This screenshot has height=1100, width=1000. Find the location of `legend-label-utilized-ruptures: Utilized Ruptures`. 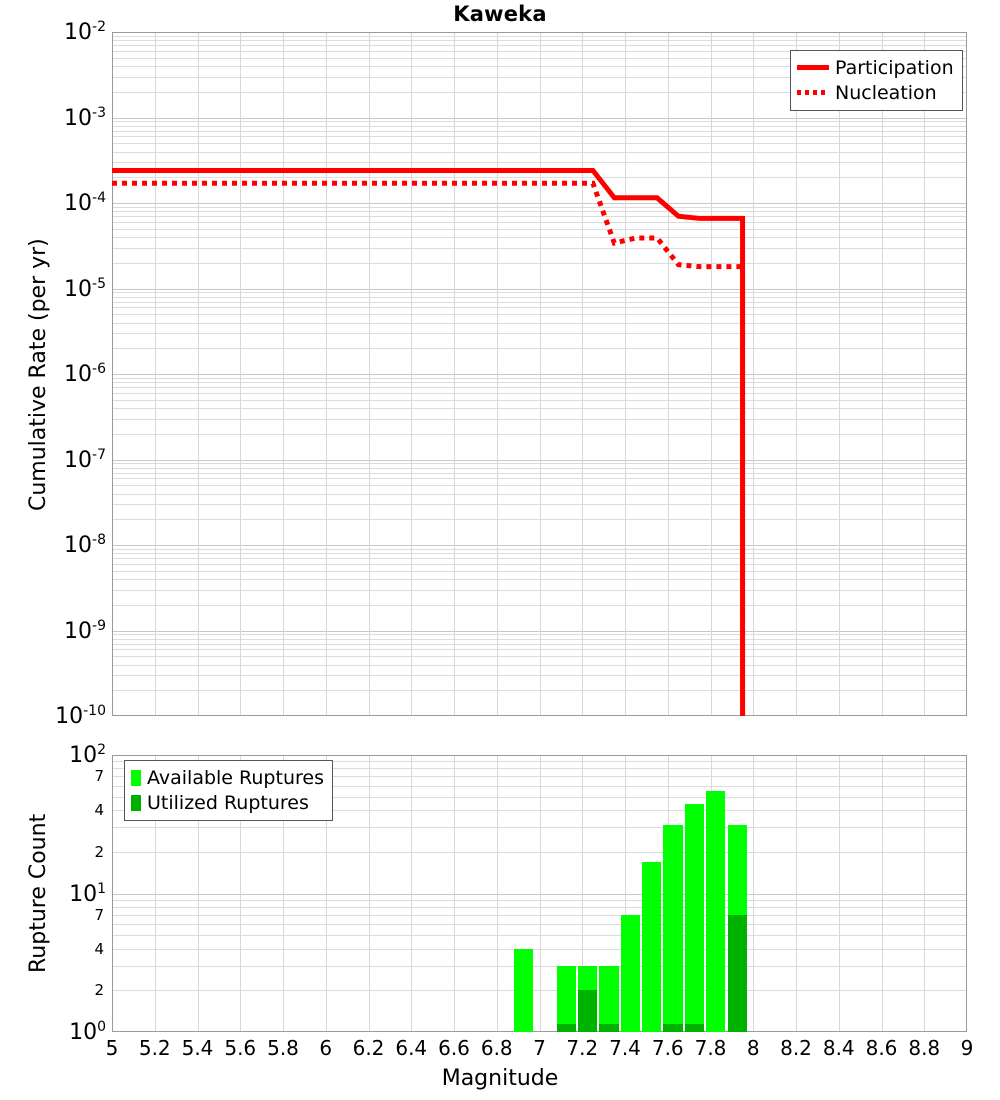

legend-label-utilized-ruptures: Utilized Ruptures is located at coordinates (228, 802).